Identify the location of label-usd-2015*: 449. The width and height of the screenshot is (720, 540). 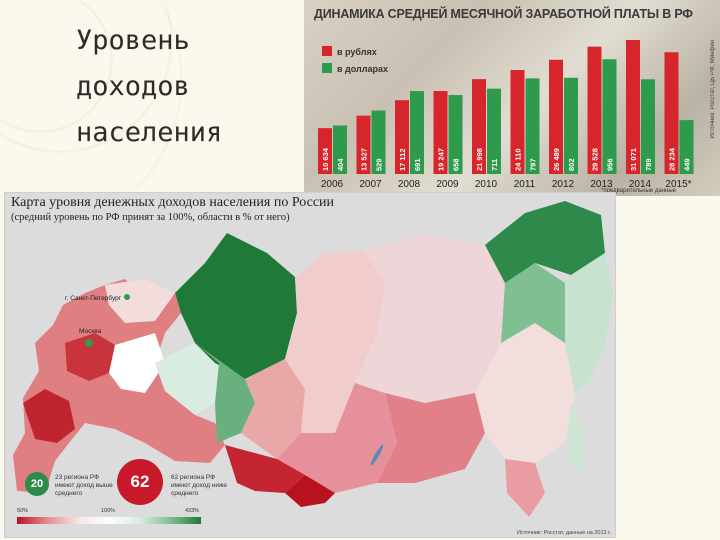
(687, 164).